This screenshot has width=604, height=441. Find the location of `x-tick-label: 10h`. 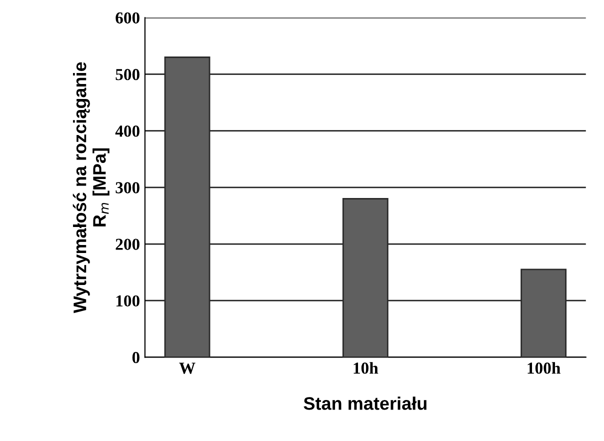

x-tick-label: 10h is located at coordinates (366, 368).